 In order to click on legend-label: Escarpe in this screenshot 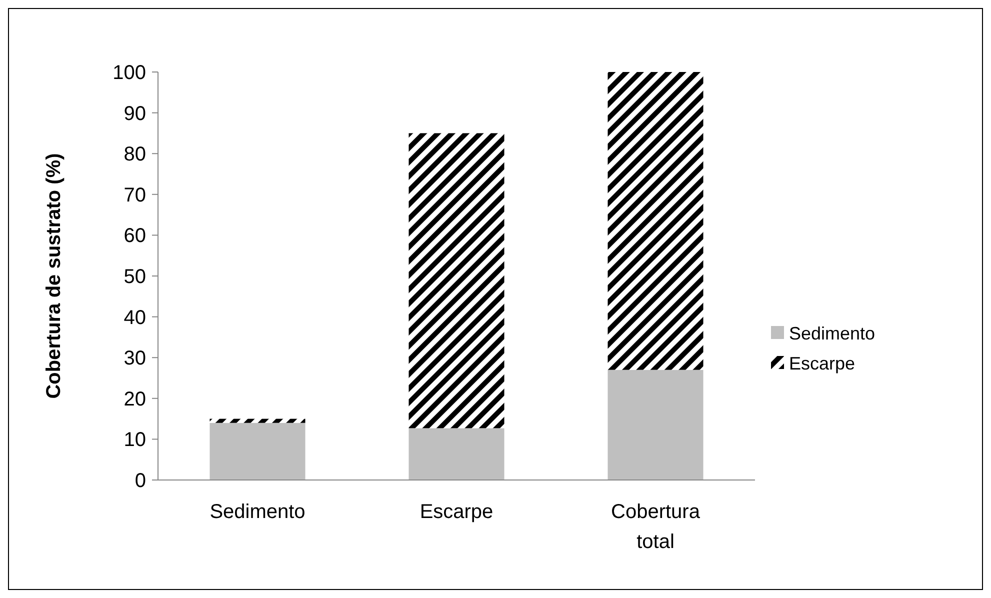, I will do `click(822, 363)`.